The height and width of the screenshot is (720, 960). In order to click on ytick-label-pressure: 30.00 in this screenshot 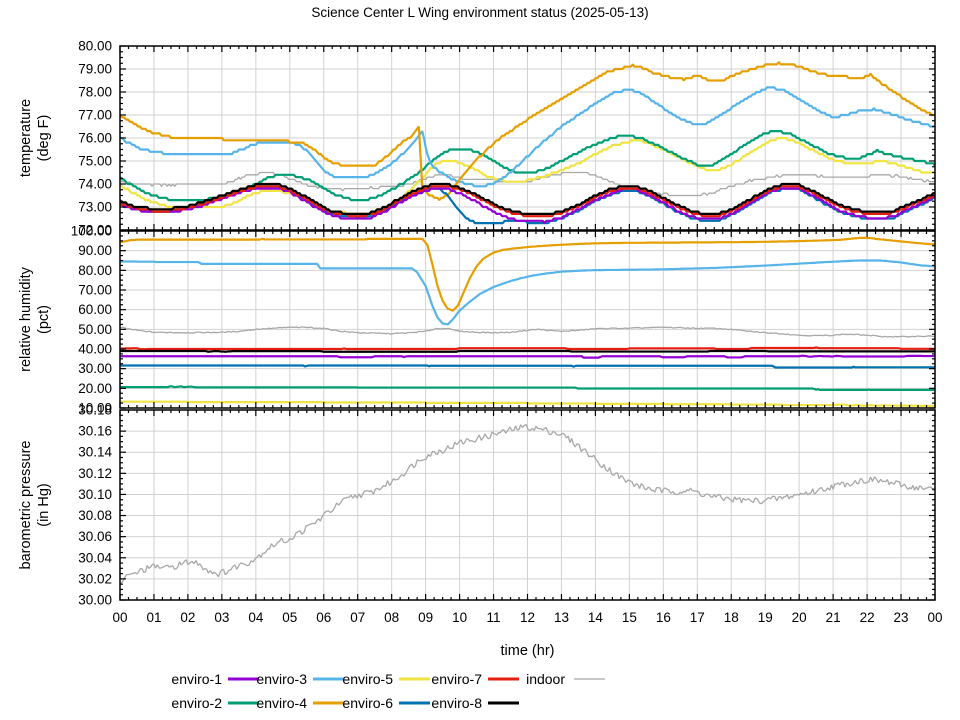, I will do `click(95, 600)`.